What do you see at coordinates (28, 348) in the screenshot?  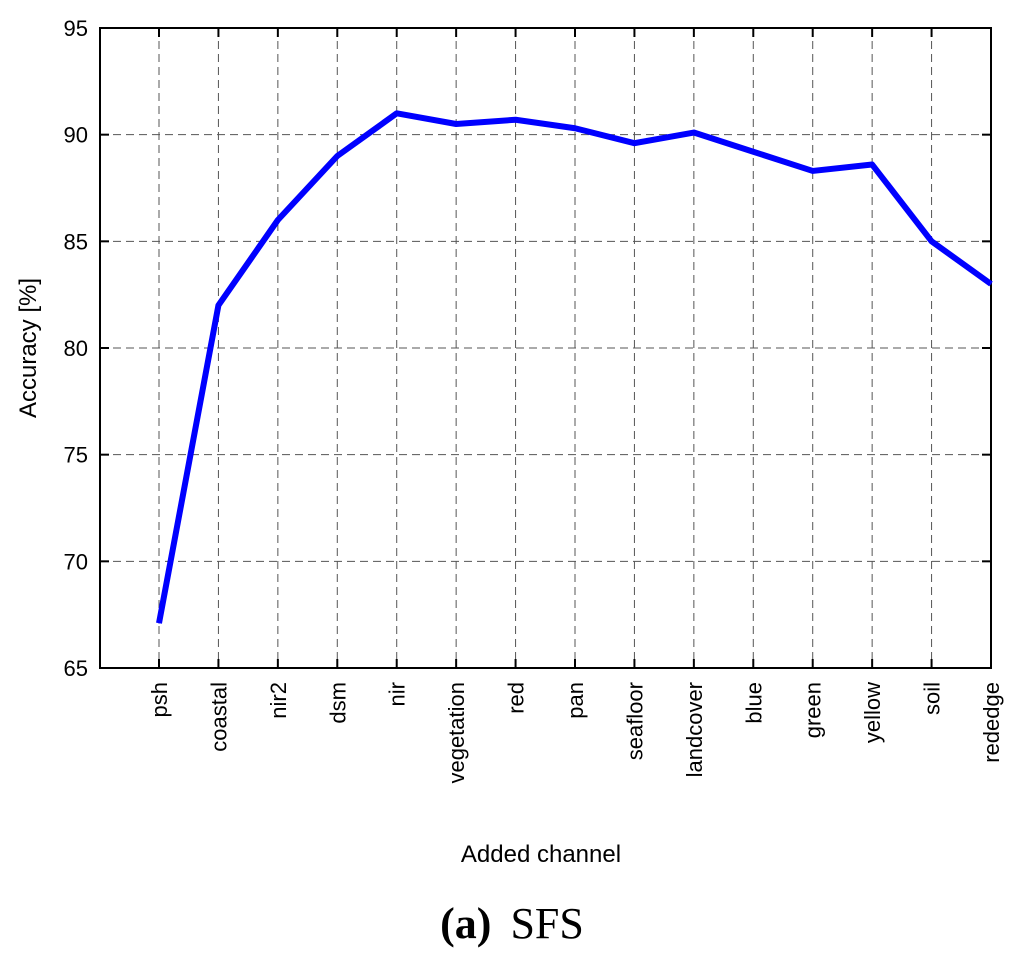 I see `y-axis-title: Accuracy [%]` at bounding box center [28, 348].